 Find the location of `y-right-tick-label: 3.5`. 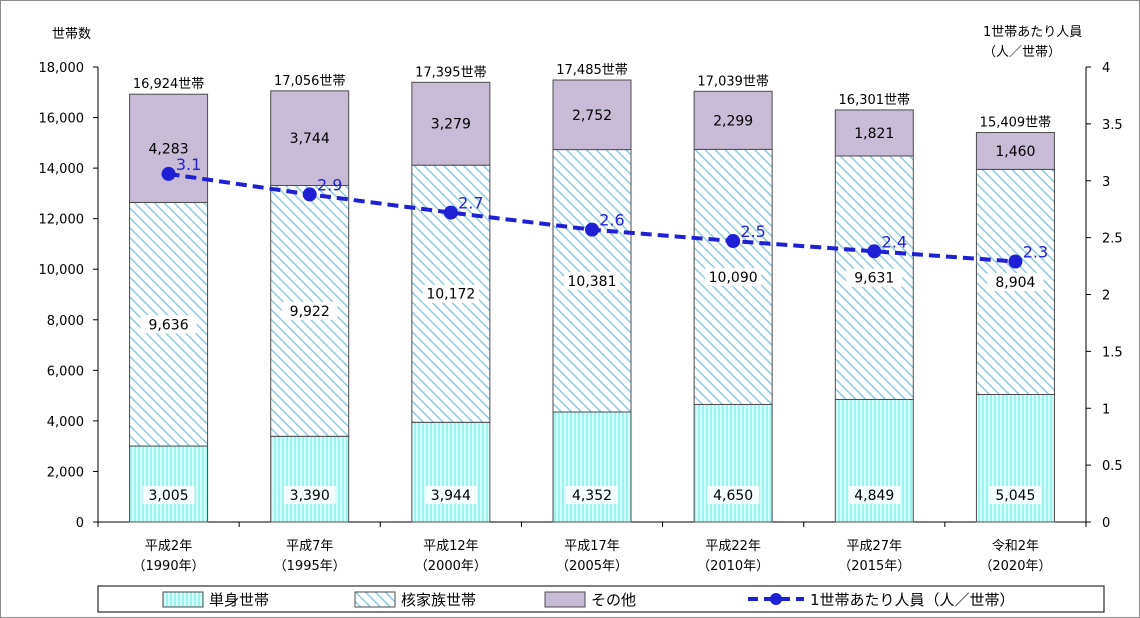

y-right-tick-label: 3.5 is located at coordinates (1112, 125).